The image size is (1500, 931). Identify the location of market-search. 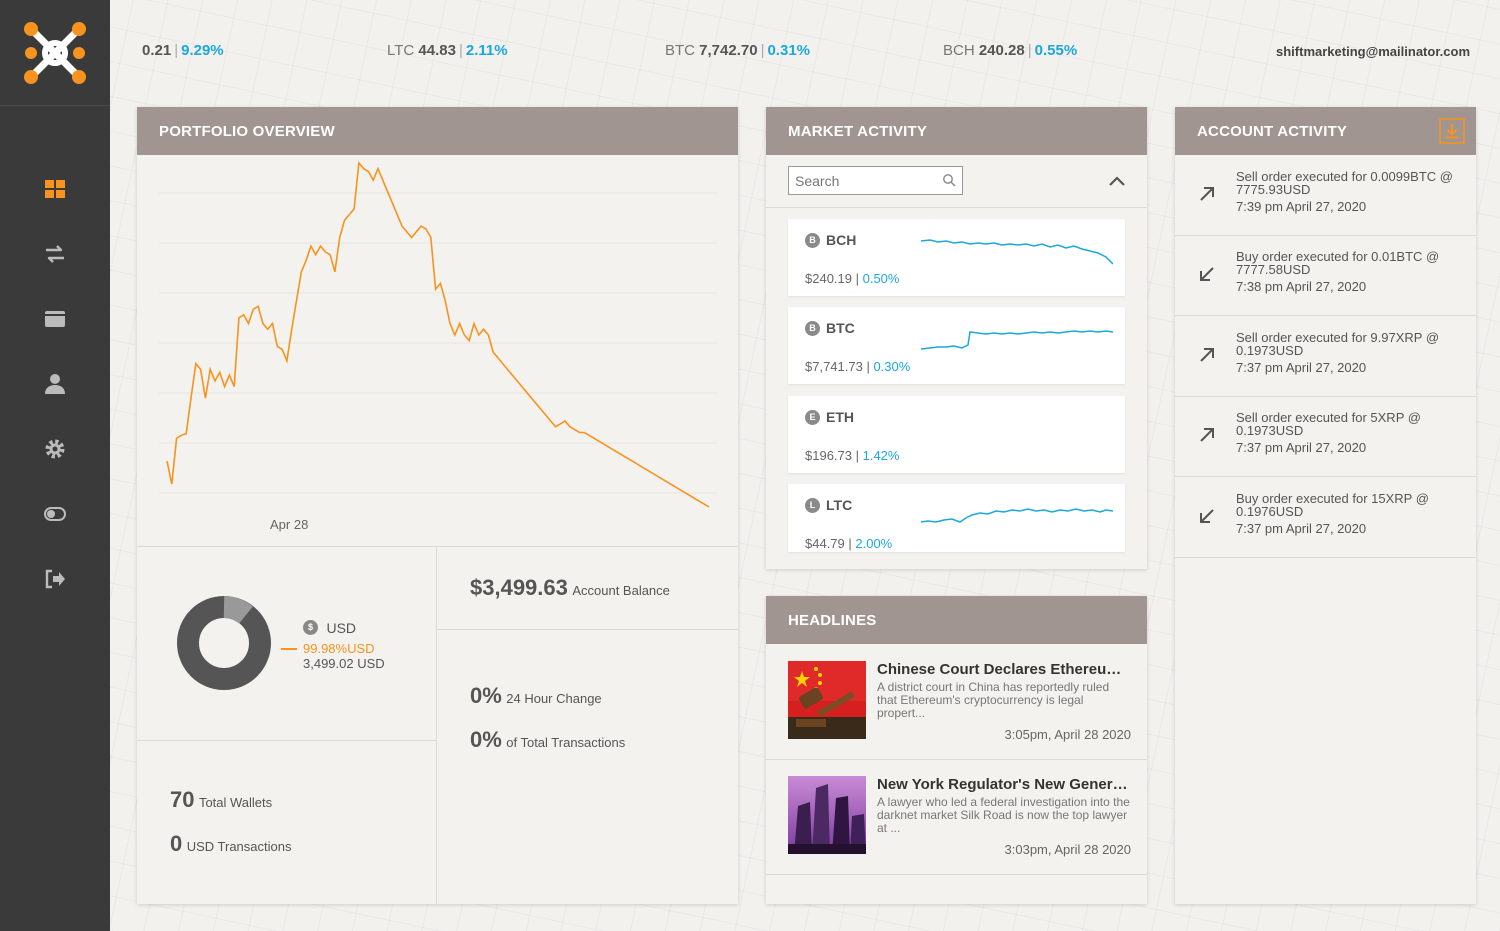
(875, 180).